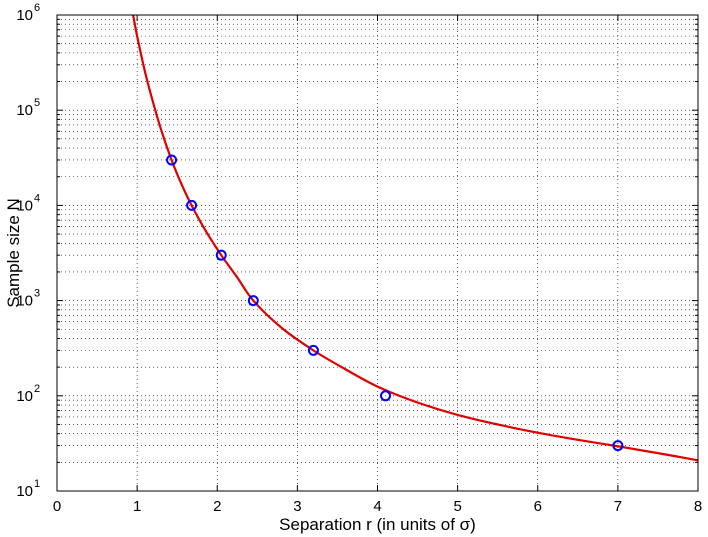  Describe the element at coordinates (37, 198) in the screenshot. I see `y-tick-label-exponent: 4` at that location.